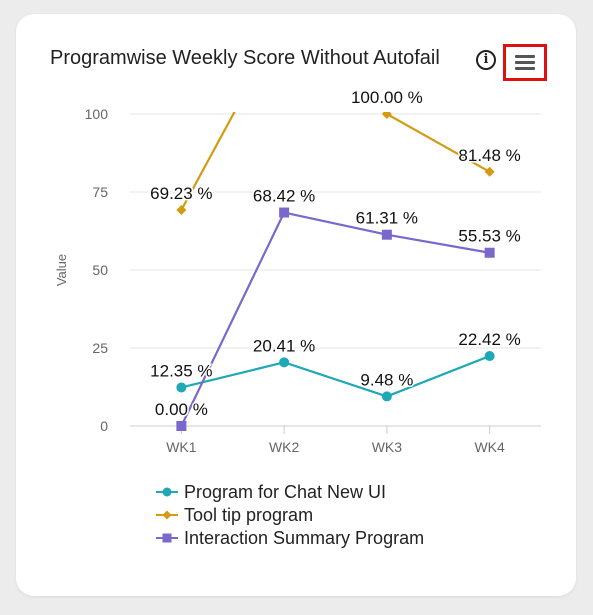 The height and width of the screenshot is (615, 593). What do you see at coordinates (61, 270) in the screenshot?
I see `y-axis-title: Value` at bounding box center [61, 270].